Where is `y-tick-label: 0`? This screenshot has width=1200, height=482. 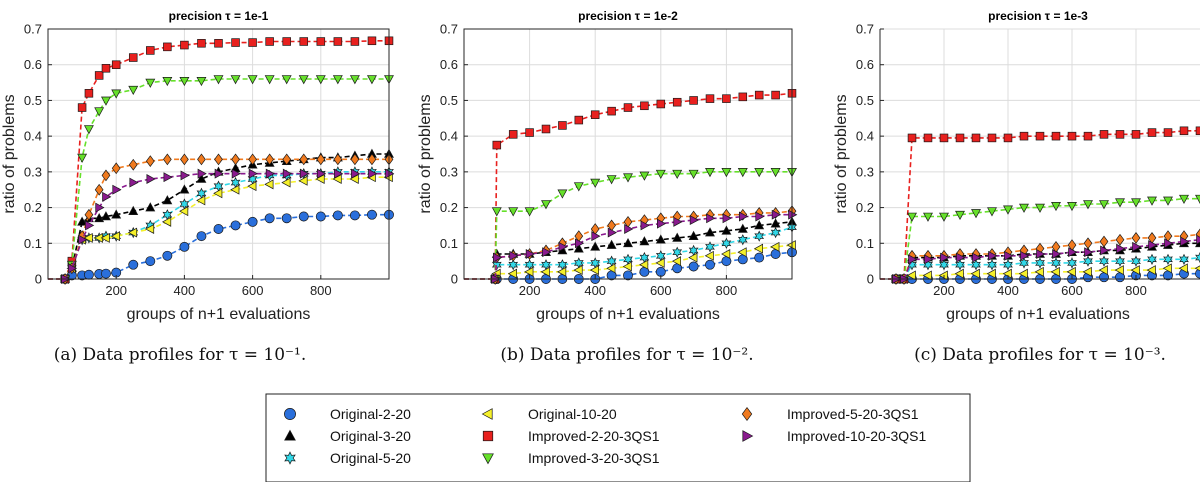 y-tick-label: 0 is located at coordinates (38, 279).